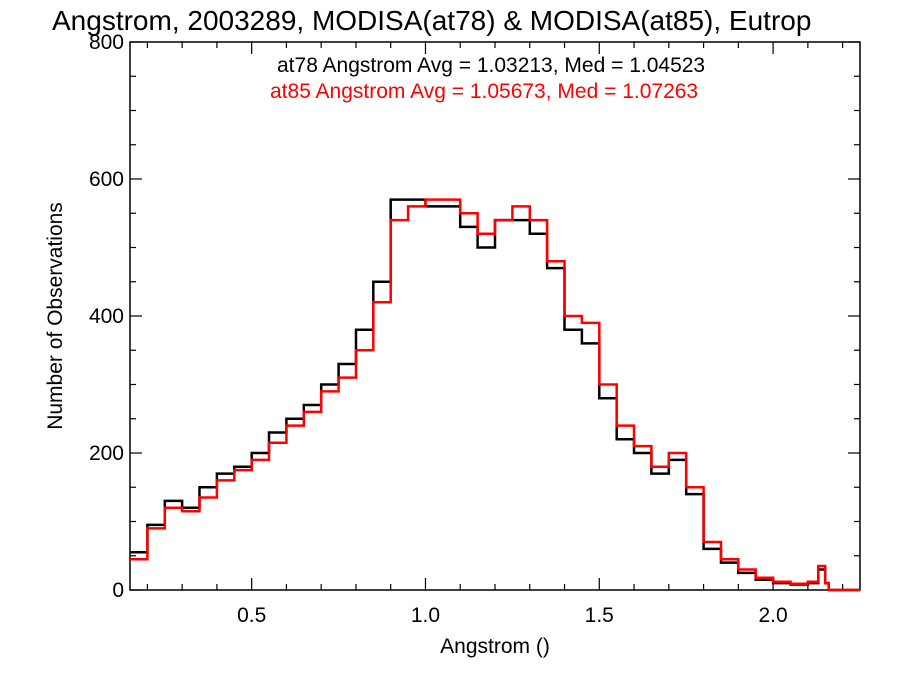 Image resolution: width=900 pixels, height=675 pixels. Describe the element at coordinates (772, 615) in the screenshot. I see `x-tick-label: 2.0` at that location.